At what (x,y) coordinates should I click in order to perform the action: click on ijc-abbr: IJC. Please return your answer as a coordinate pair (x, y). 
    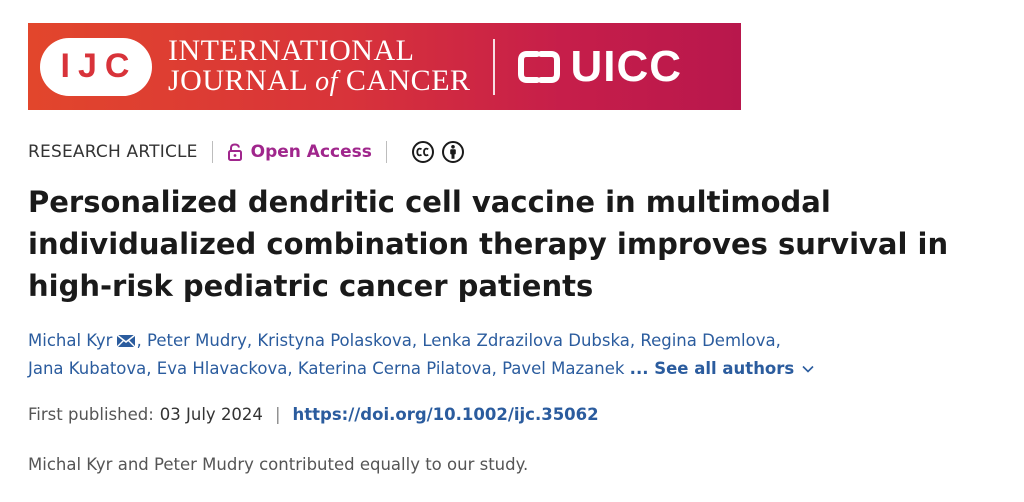
    Looking at the image, I should click on (99, 66).